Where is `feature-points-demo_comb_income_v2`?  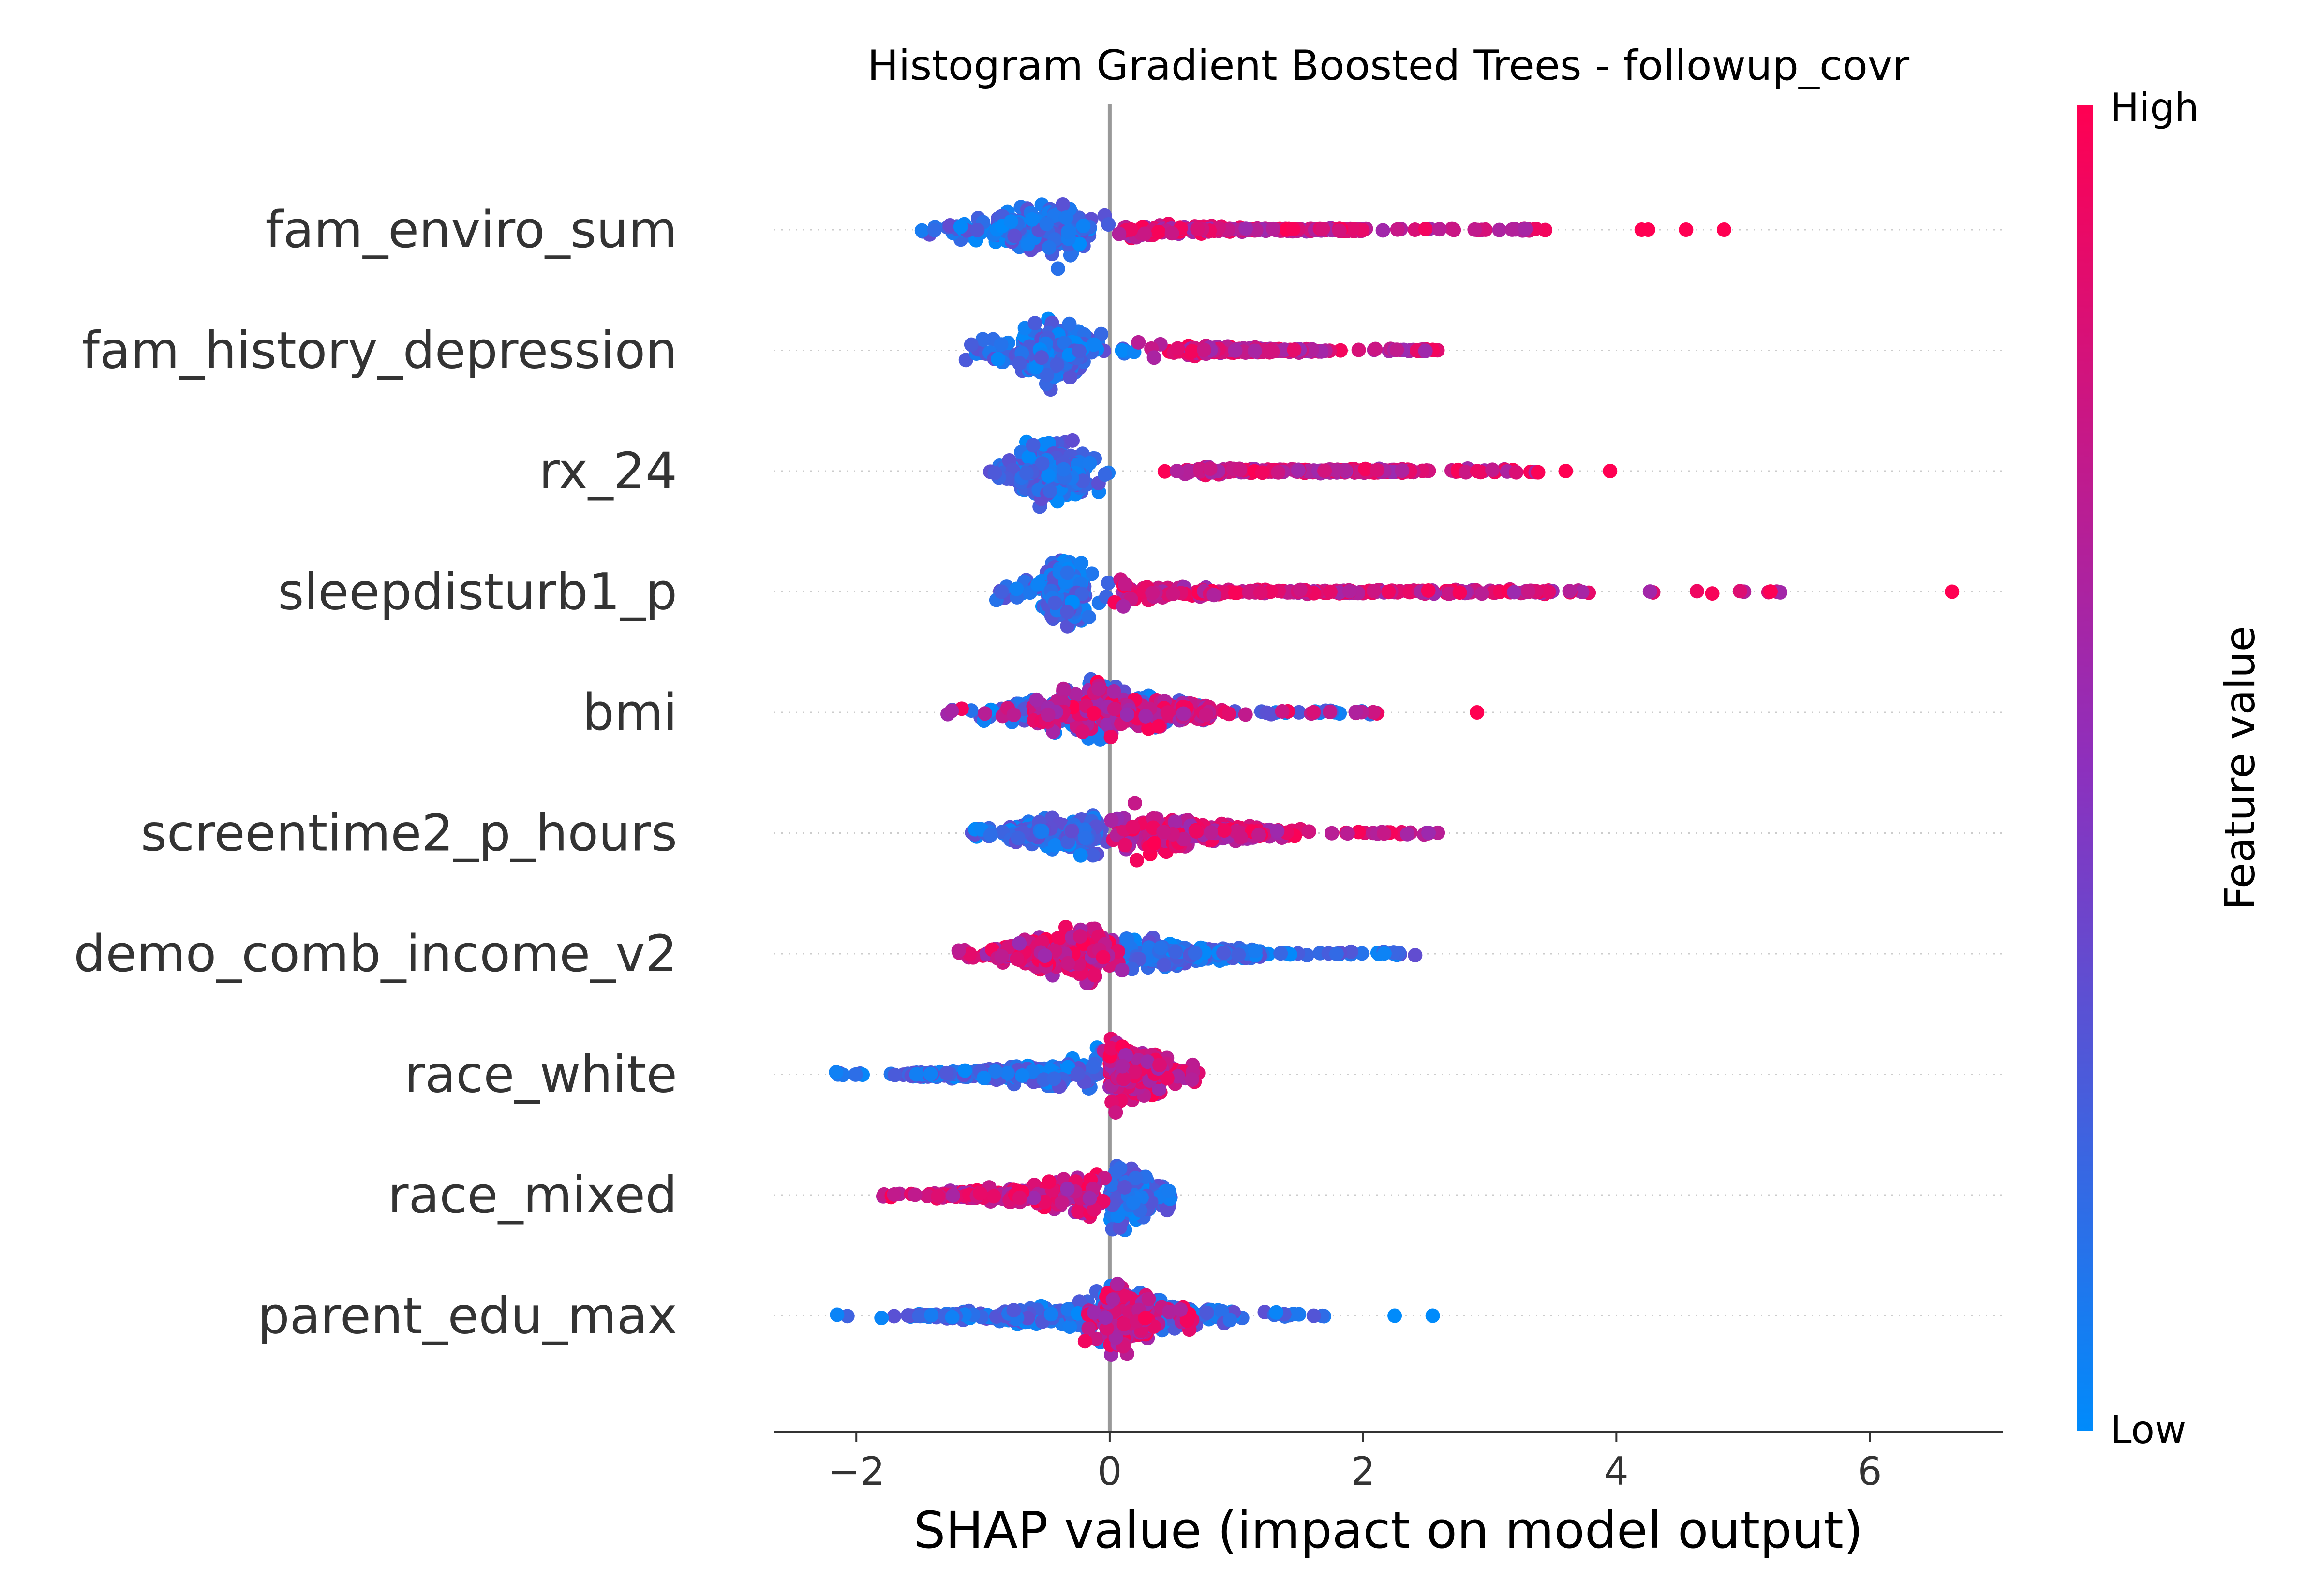 feature-points-demo_comb_income_v2 is located at coordinates (1187, 955).